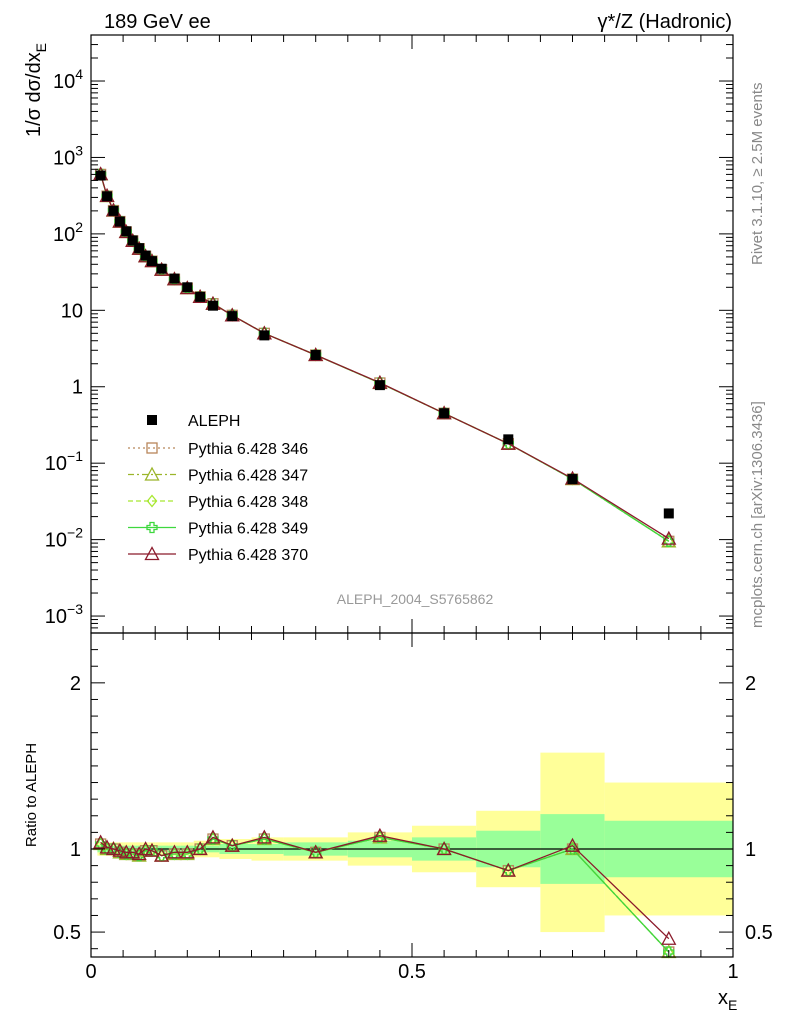 The height and width of the screenshot is (1024, 786). I want to click on ratio-y-tick-label-right: 1, so click(750, 850).